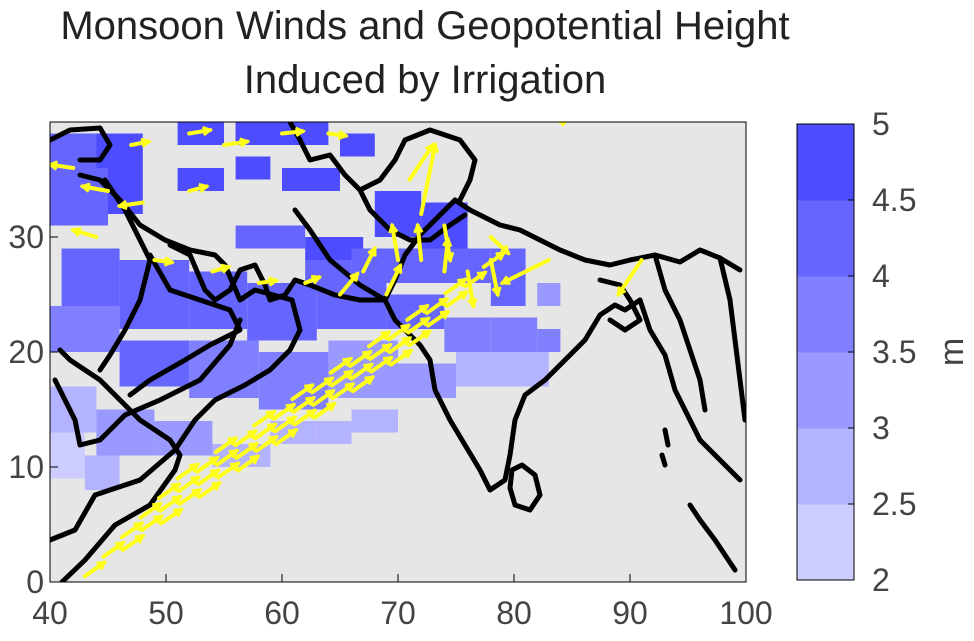 Image resolution: width=974 pixels, height=641 pixels. I want to click on colorbar, so click(825, 352).